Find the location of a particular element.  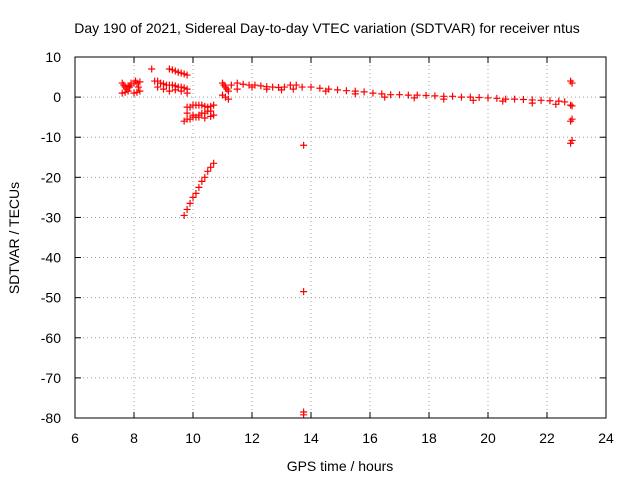

x-tick-label: 14 is located at coordinates (311, 438).